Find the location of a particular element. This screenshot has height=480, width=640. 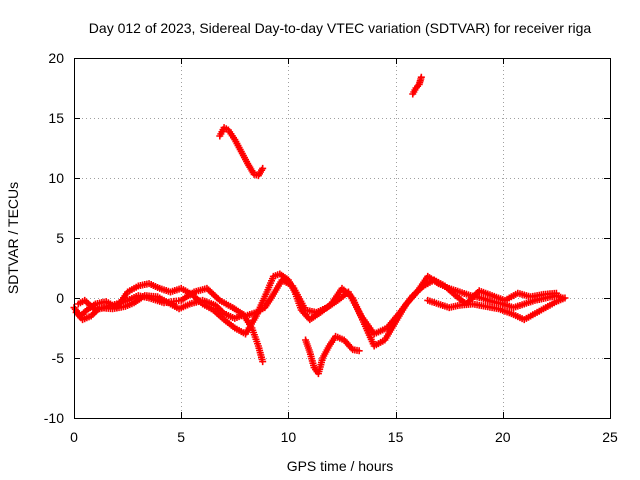

y-tick-label: 15 is located at coordinates (56, 118).